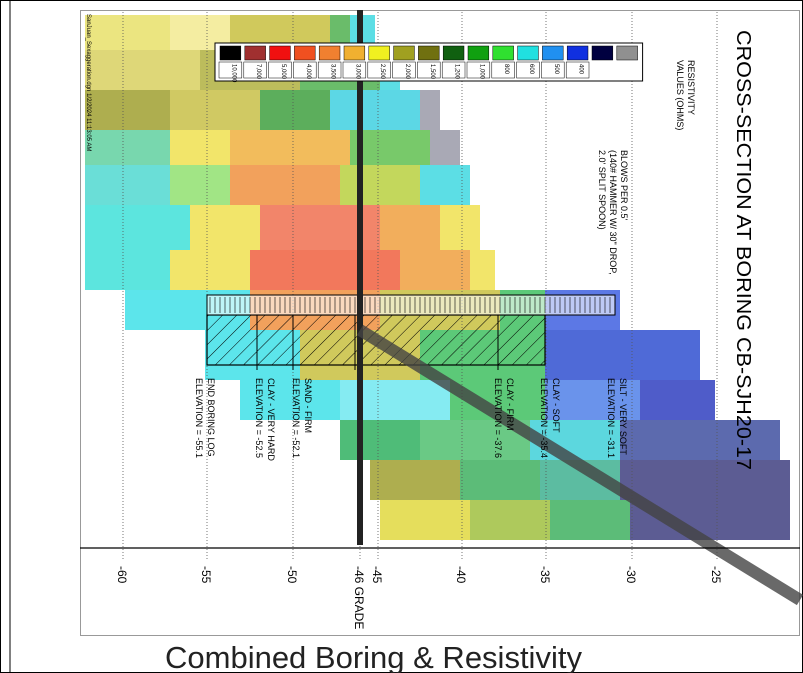 The image size is (803, 673). What do you see at coordinates (292, 575) in the screenshot?
I see `axis-label: -50` at bounding box center [292, 575].